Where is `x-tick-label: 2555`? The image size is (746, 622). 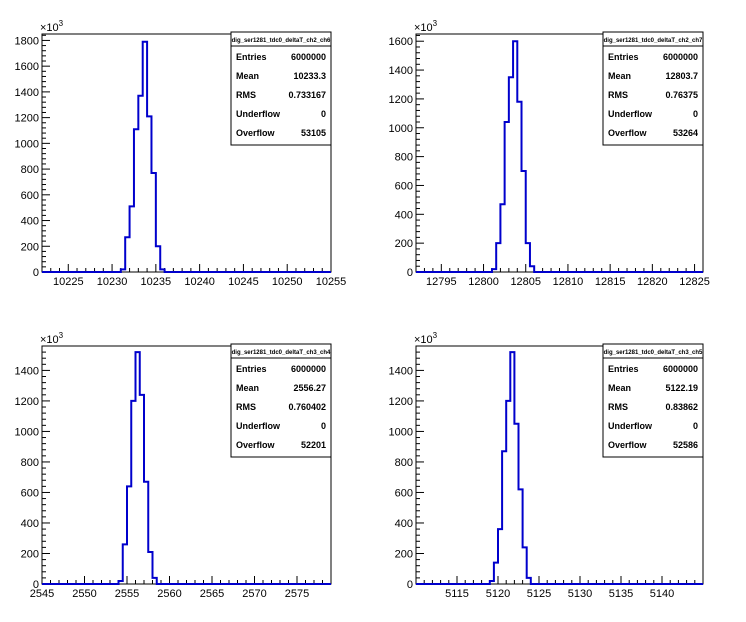
x-tick-label: 2555 is located at coordinates (127, 594).